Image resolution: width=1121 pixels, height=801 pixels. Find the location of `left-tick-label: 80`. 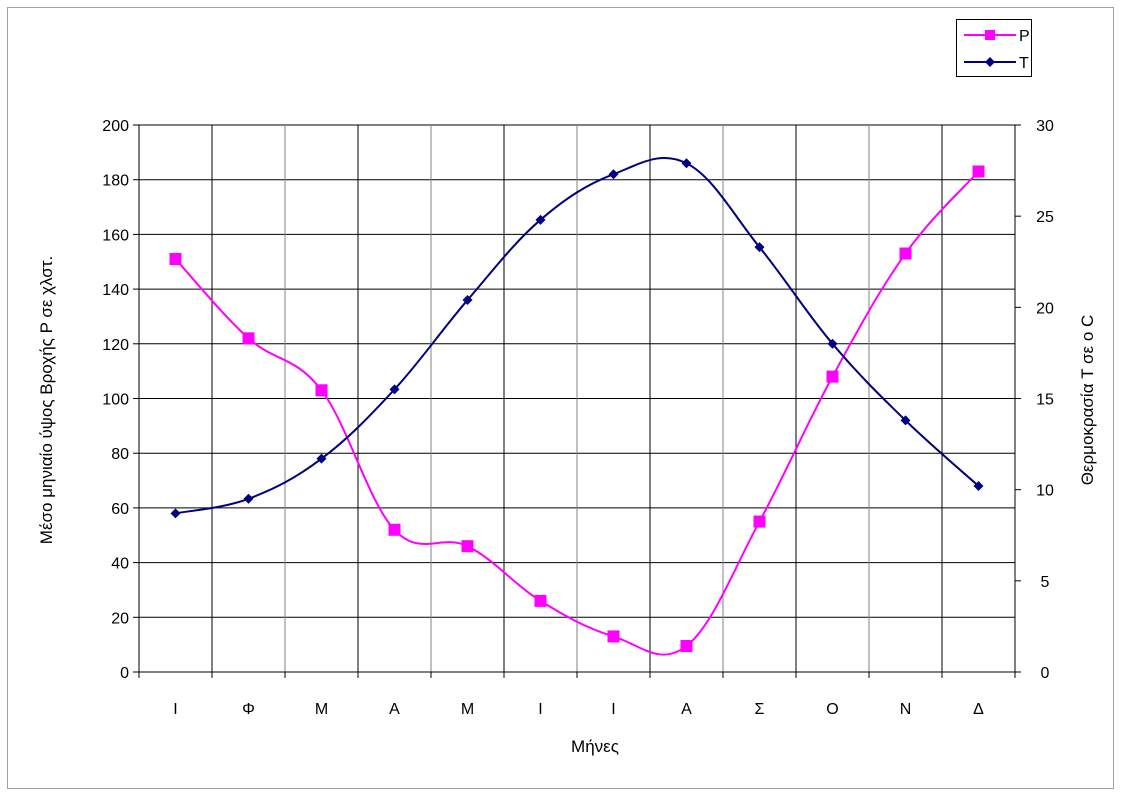

left-tick-label: 80 is located at coordinates (120, 454).